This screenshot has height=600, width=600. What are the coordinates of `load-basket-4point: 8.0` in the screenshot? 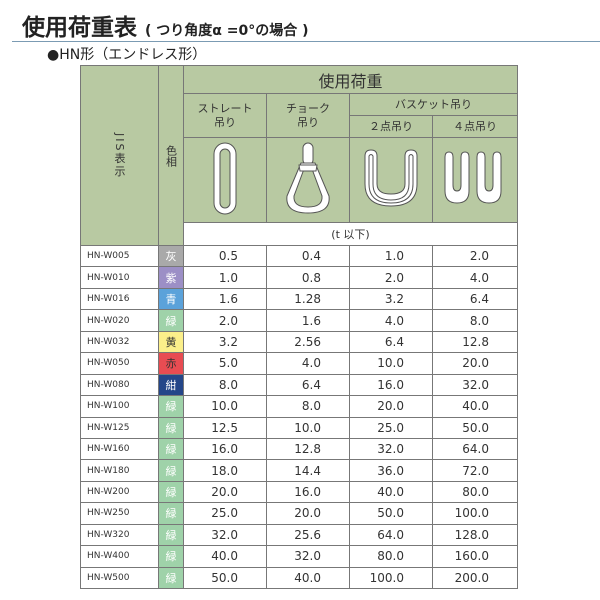 It's located at (475, 320).